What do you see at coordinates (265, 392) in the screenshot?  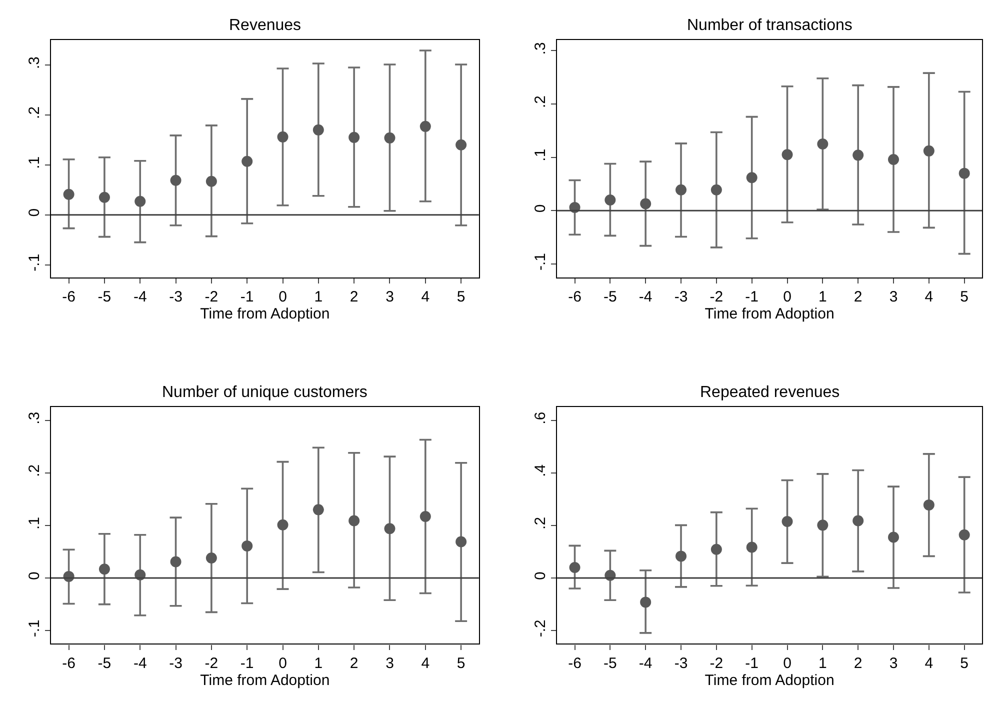 I see `chart-title: Number of unique customers` at bounding box center [265, 392].